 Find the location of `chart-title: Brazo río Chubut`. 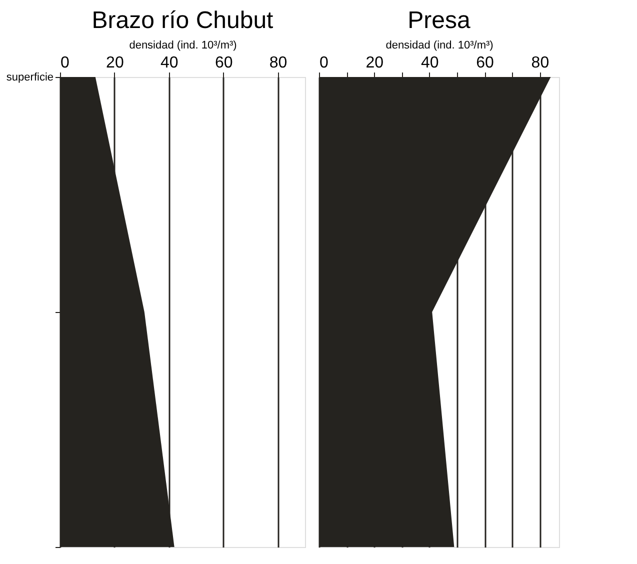

chart-title: Brazo río Chubut is located at coordinates (183, 20).